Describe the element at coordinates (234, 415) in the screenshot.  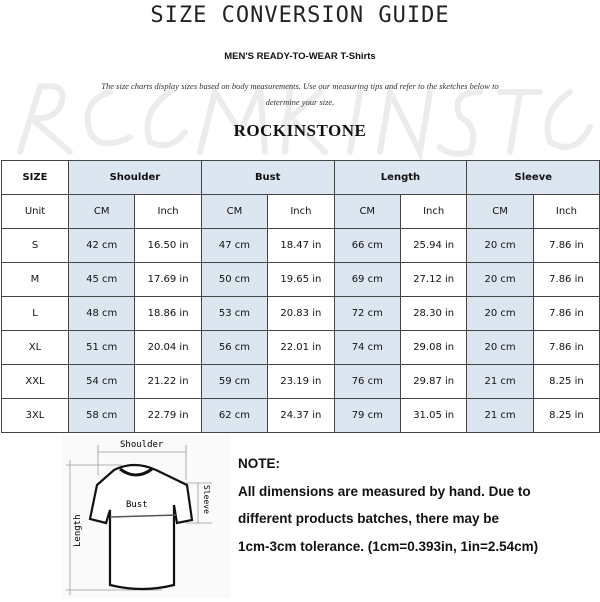
I see `measurement-cell: 62 cm` at that location.